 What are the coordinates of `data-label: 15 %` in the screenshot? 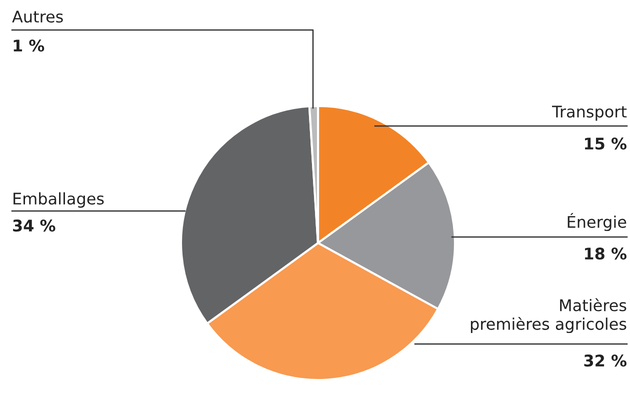 It's located at (605, 144).